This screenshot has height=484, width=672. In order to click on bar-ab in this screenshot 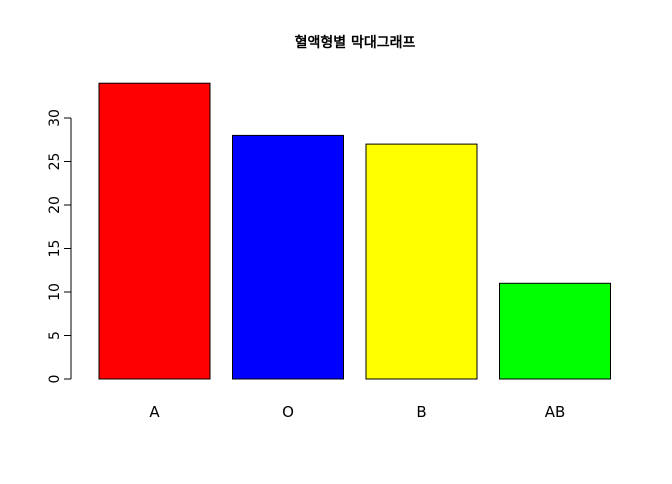, I will do `click(555, 331)`.